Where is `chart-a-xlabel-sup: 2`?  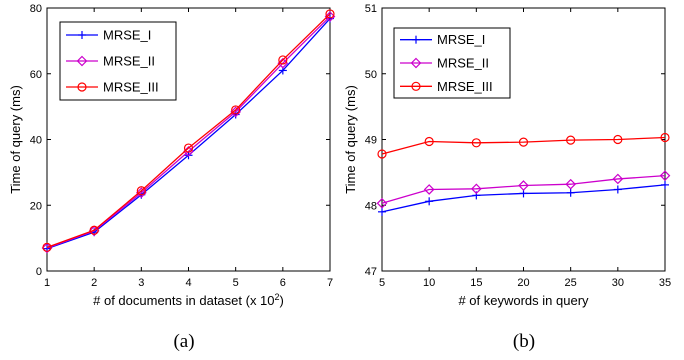
chart-a-xlabel-sup: 2 is located at coordinates (277, 297).